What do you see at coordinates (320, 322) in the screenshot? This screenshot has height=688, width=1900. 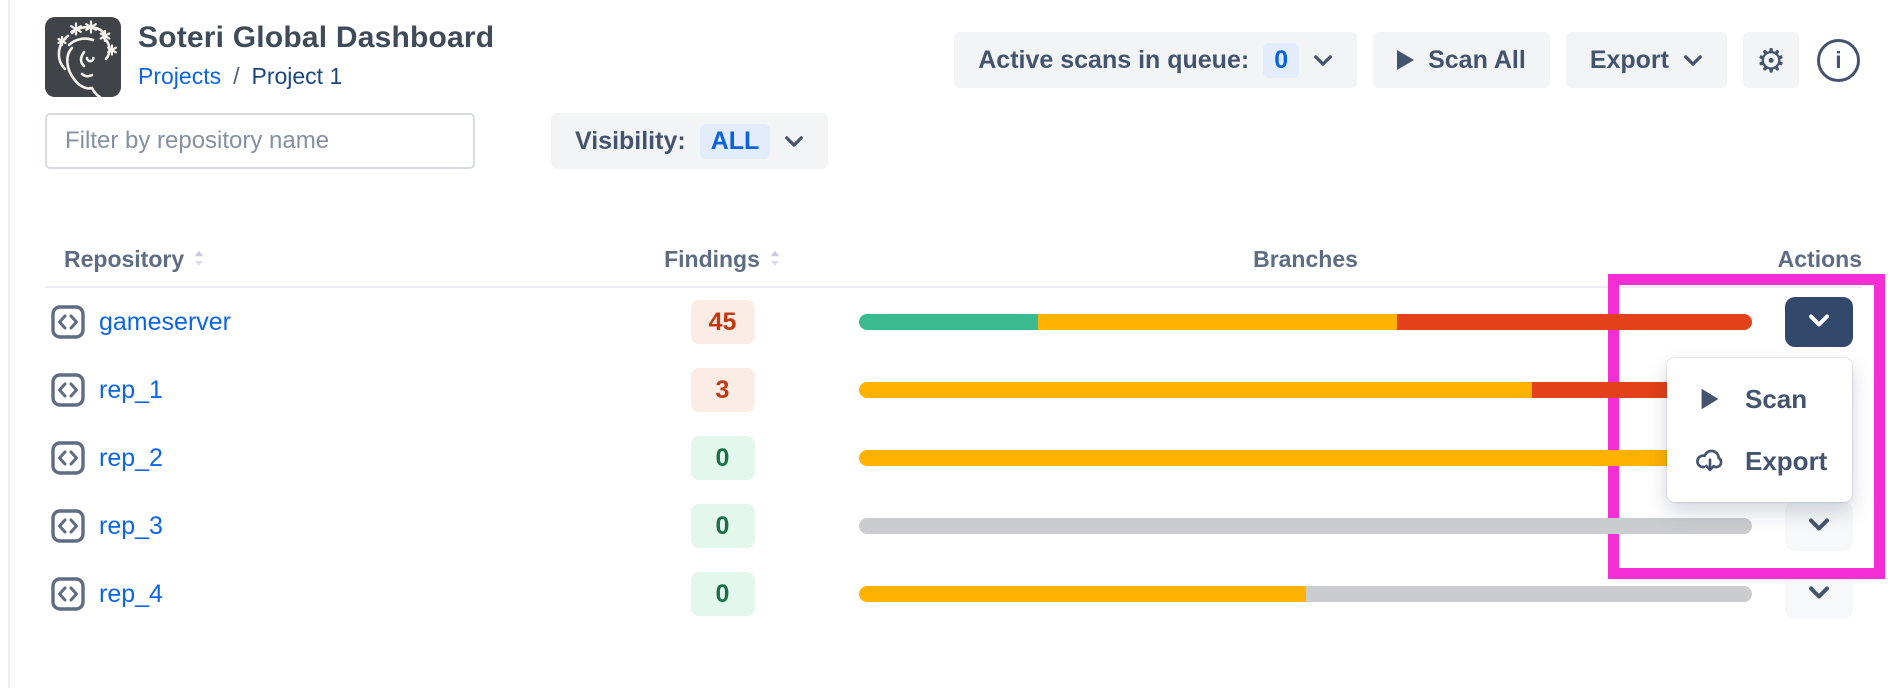 I see `repository-cell: gameserver` at bounding box center [320, 322].